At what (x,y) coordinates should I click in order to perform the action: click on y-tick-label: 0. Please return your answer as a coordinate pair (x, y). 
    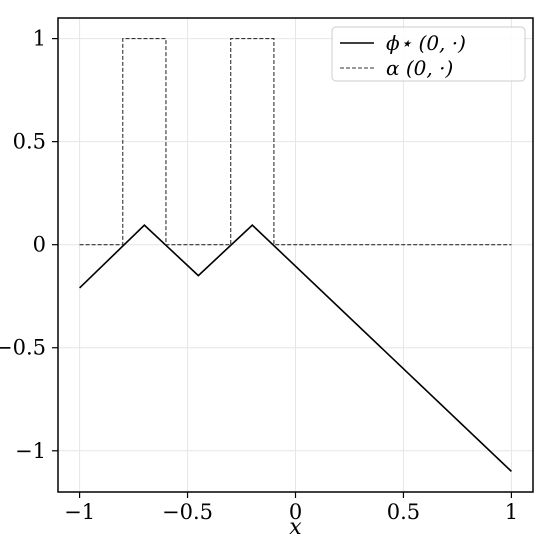
    Looking at the image, I should click on (39, 245).